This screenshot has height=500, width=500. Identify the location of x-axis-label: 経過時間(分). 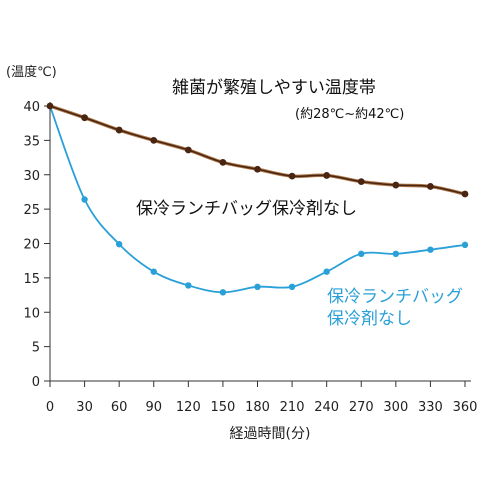
(270, 434).